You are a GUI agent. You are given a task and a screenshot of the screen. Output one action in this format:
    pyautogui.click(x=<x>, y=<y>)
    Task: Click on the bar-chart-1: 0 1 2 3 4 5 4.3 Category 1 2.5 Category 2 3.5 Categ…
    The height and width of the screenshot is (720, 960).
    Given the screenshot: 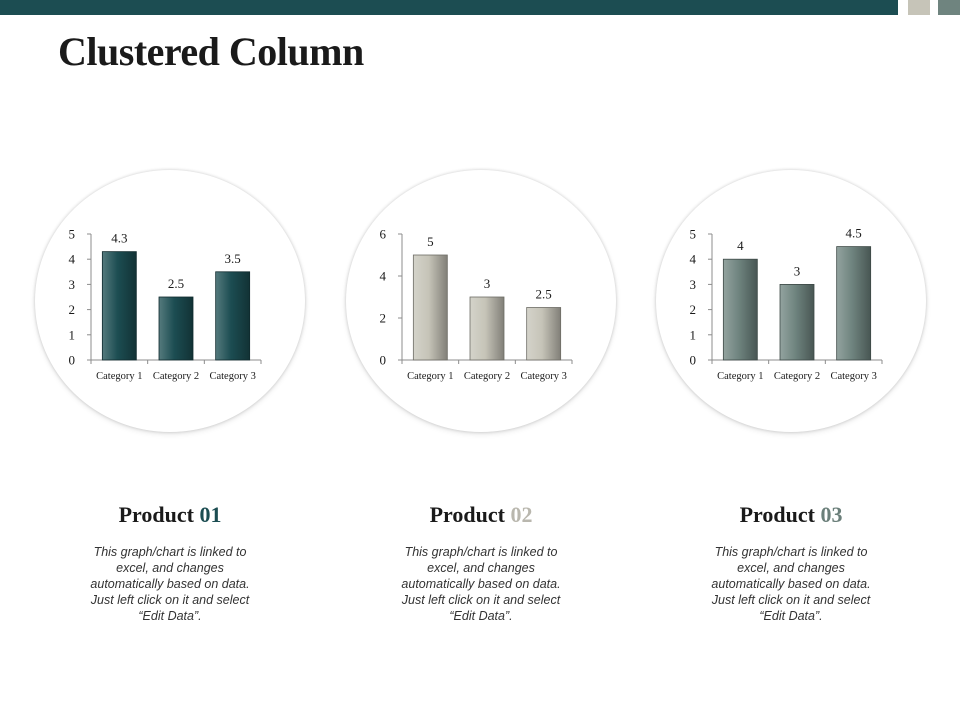 What is the action you would take?
    pyautogui.click(x=165, y=304)
    